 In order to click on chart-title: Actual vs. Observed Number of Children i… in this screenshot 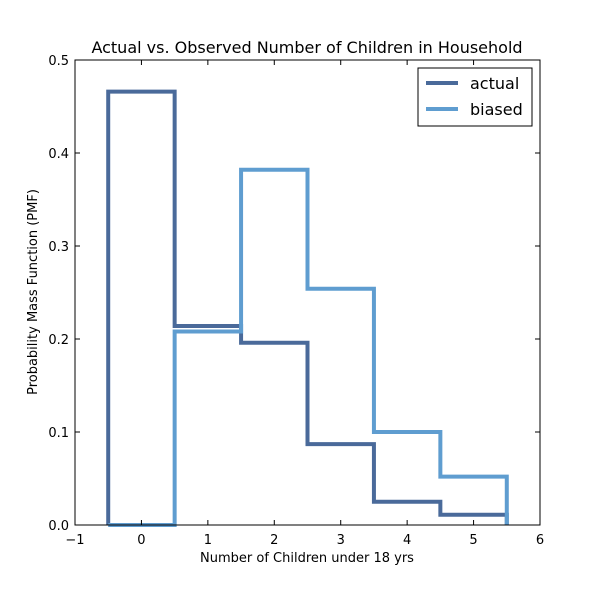, I will do `click(306, 47)`.